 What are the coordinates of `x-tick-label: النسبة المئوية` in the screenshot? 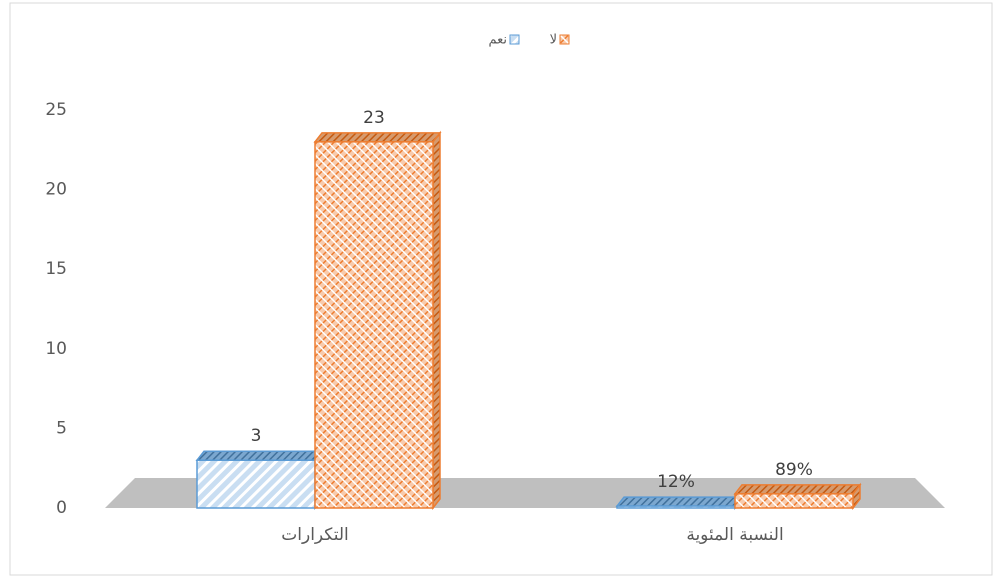 It's located at (734, 535).